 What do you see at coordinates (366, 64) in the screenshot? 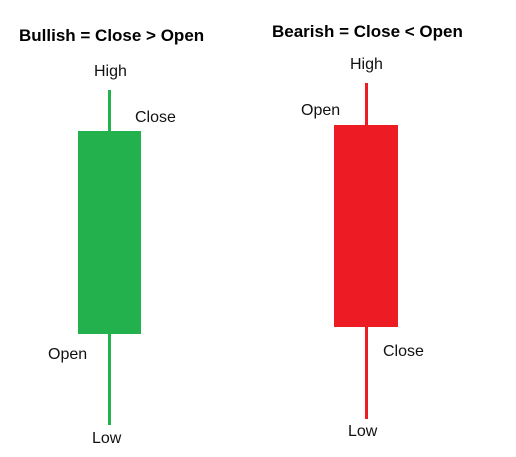
I see `bearish-high-label: High` at bounding box center [366, 64].